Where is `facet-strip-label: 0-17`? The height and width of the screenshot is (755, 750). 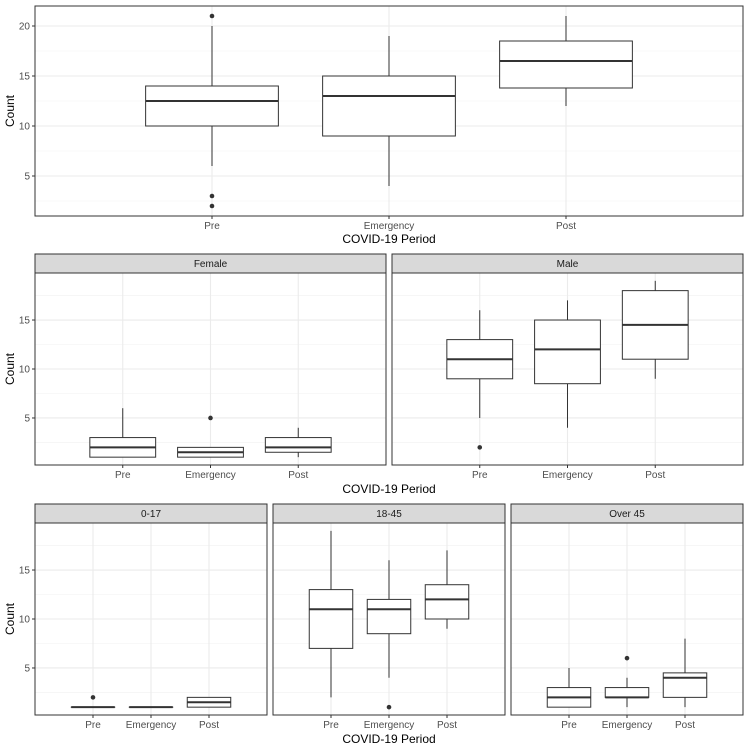 facet-strip-label: 0-17 is located at coordinates (151, 514).